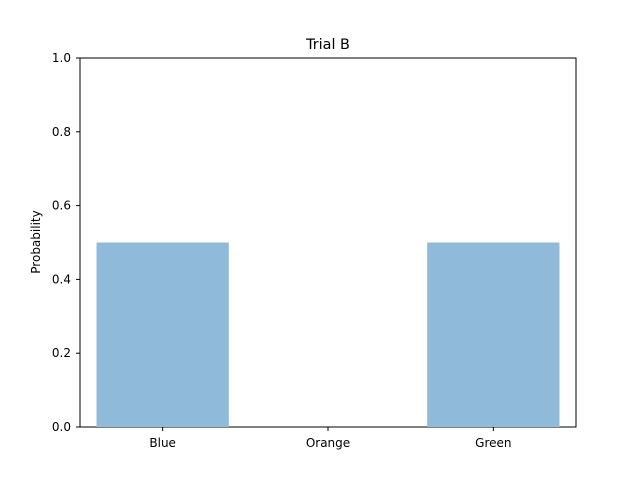 This screenshot has width=640, height=484. What do you see at coordinates (61, 206) in the screenshot?
I see `y-tick-label: 0.6` at bounding box center [61, 206].